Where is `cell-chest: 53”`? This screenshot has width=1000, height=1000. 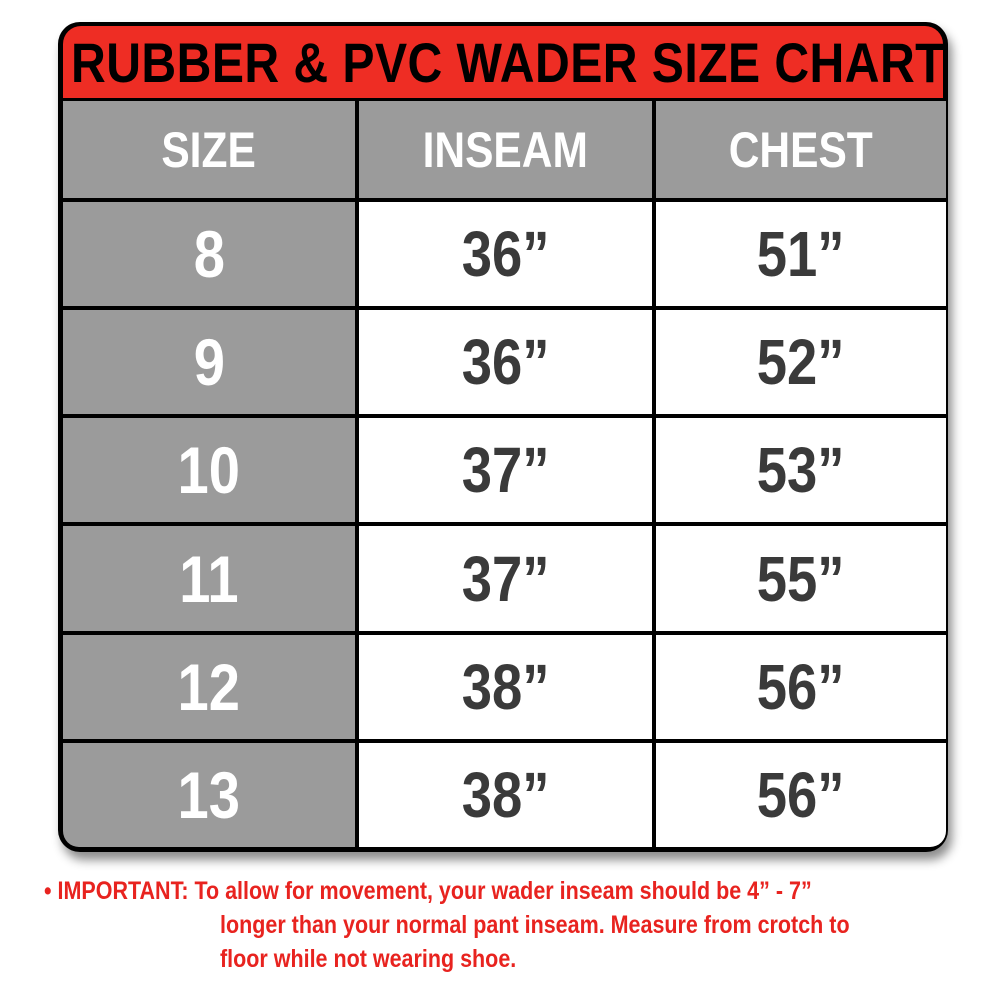 cell-chest: 53” is located at coordinates (801, 470).